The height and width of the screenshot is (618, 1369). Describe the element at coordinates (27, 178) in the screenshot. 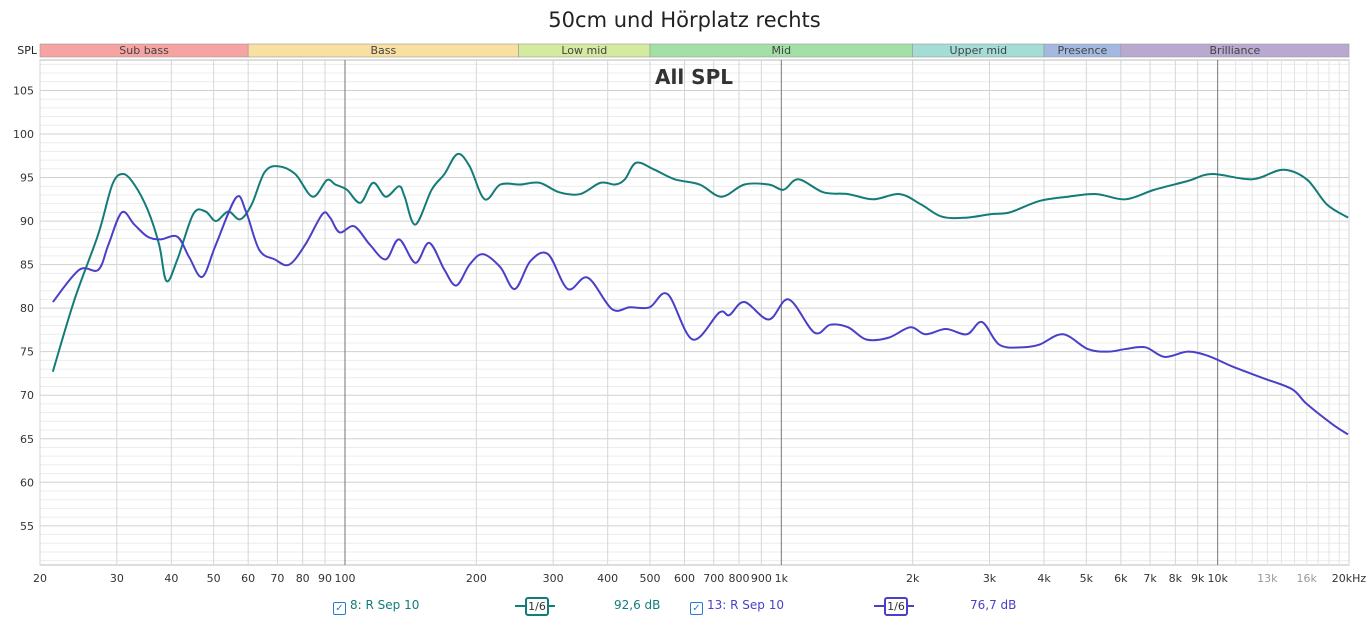

I see `y-tick-label: 95` at that location.